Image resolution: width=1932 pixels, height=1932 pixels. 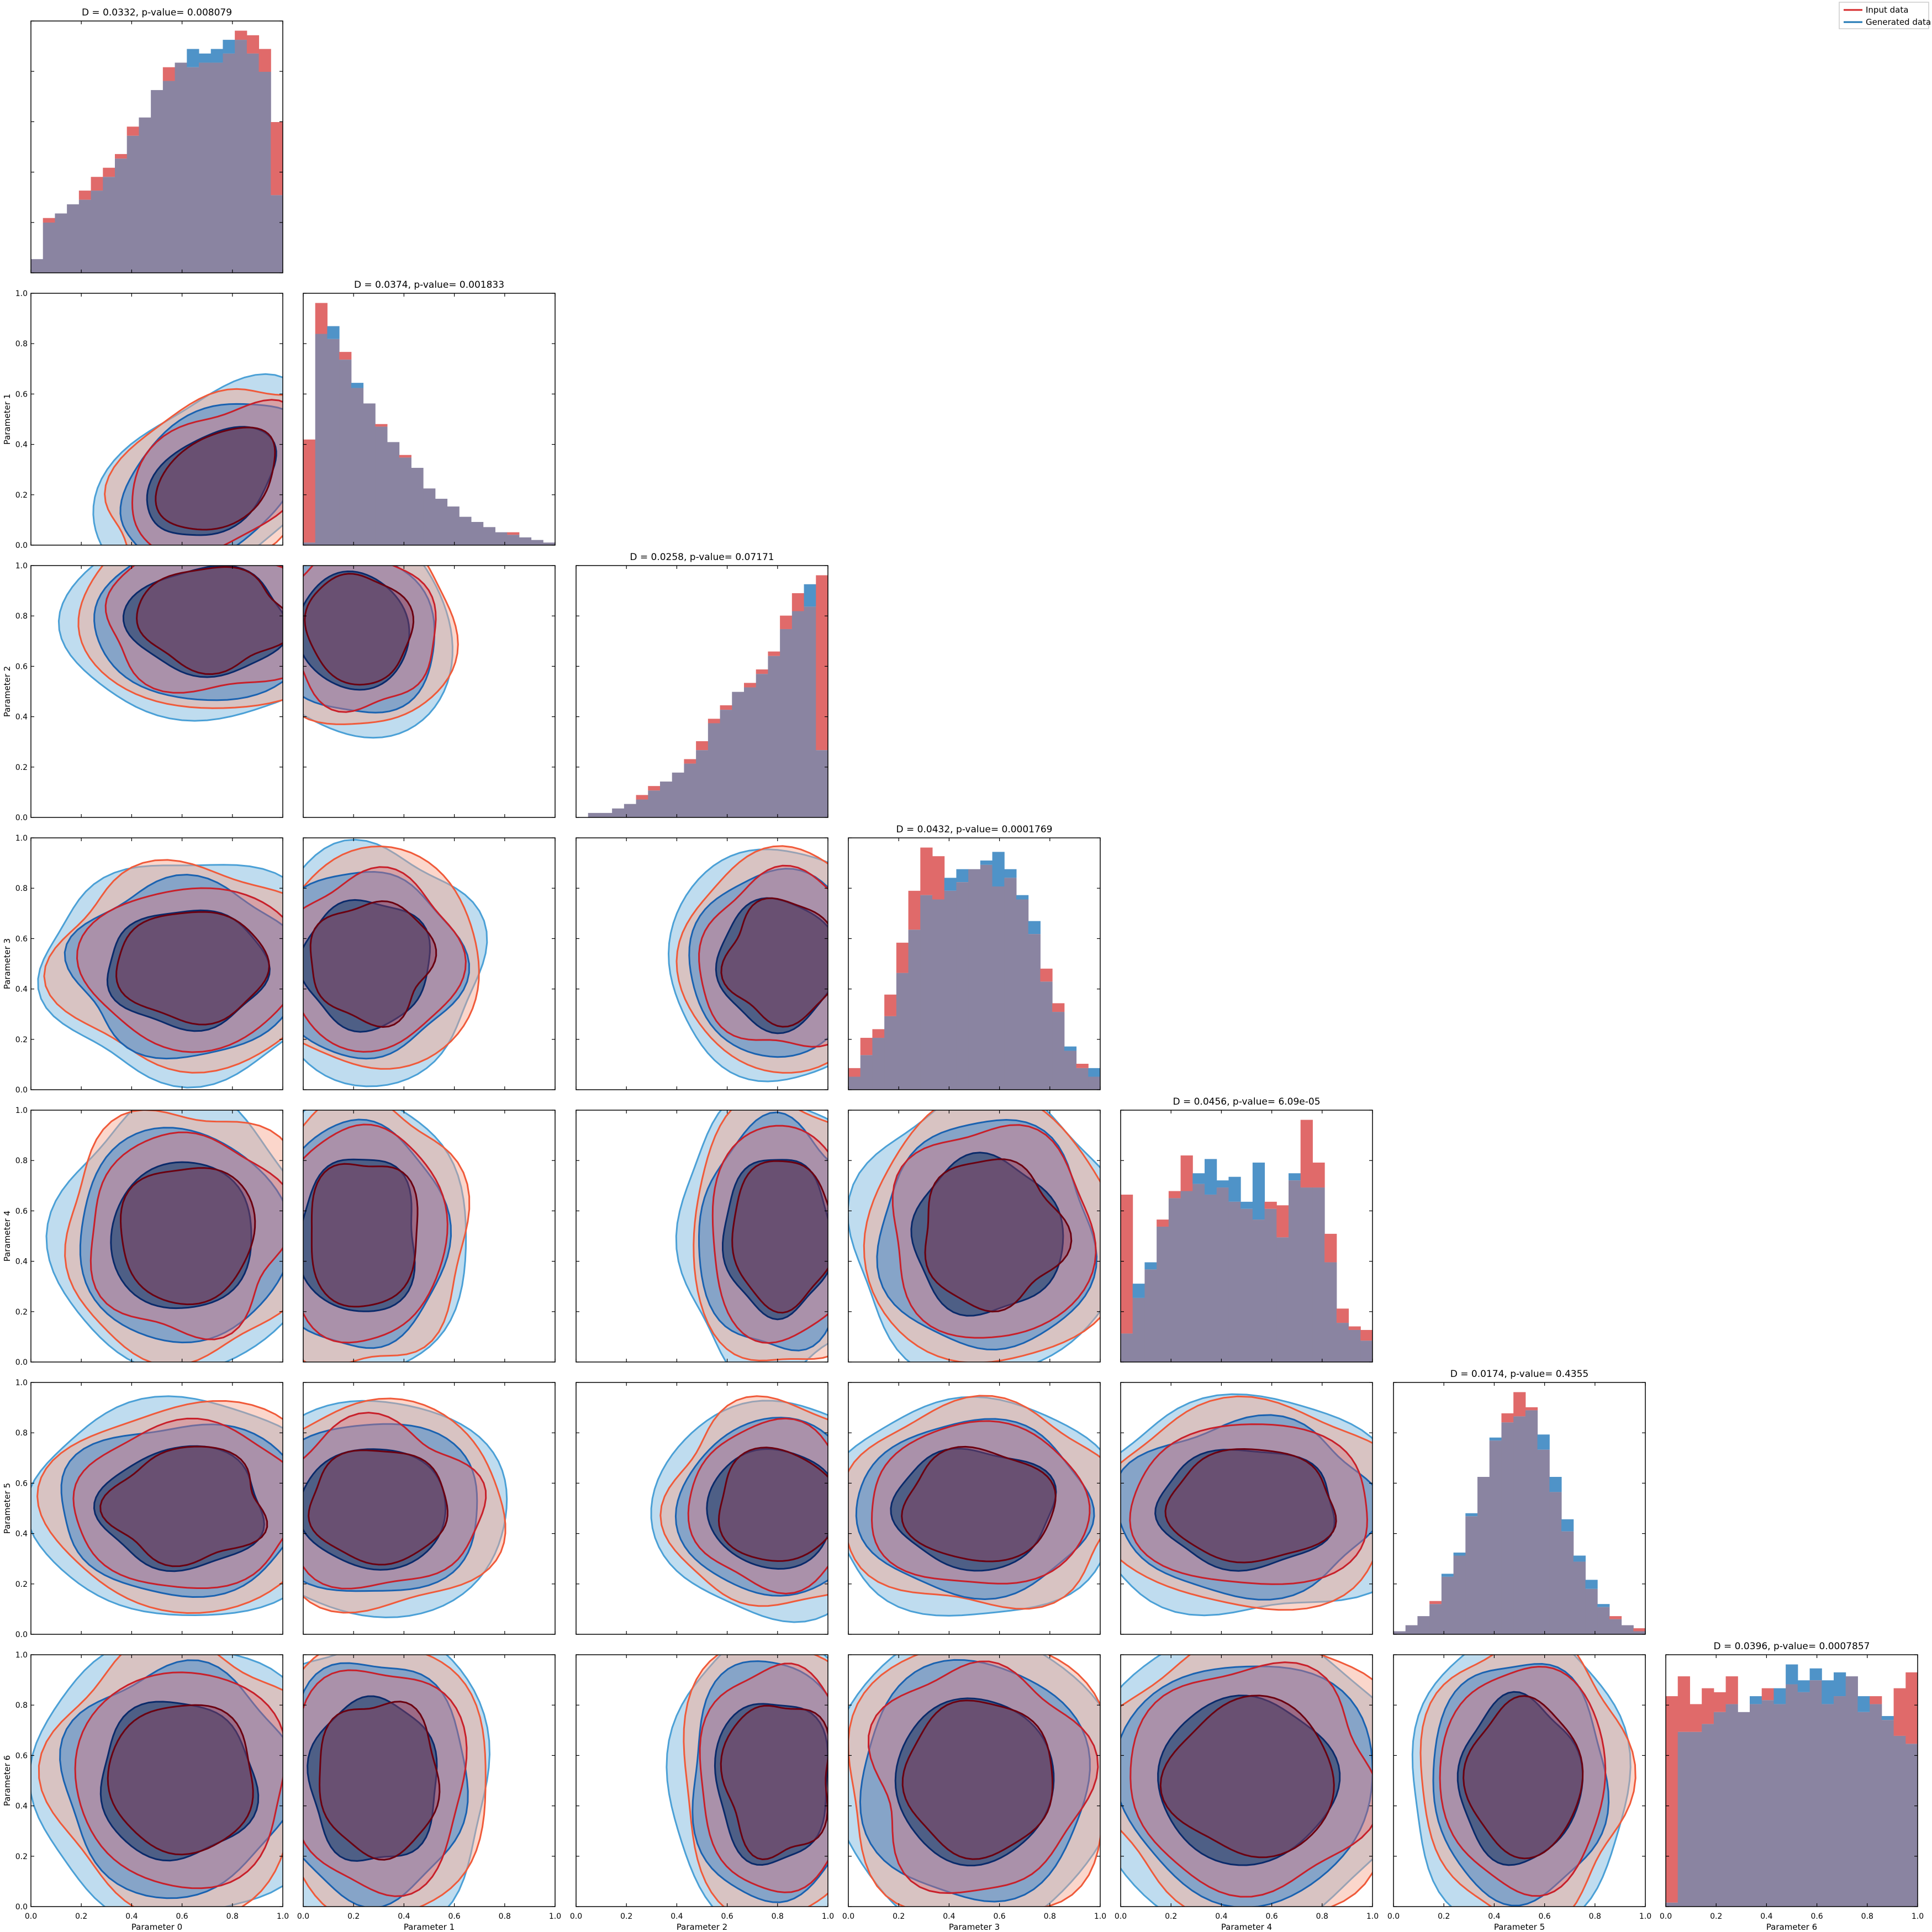 What do you see at coordinates (429, 424) in the screenshot?
I see `panel-1-1-histogram` at bounding box center [429, 424].